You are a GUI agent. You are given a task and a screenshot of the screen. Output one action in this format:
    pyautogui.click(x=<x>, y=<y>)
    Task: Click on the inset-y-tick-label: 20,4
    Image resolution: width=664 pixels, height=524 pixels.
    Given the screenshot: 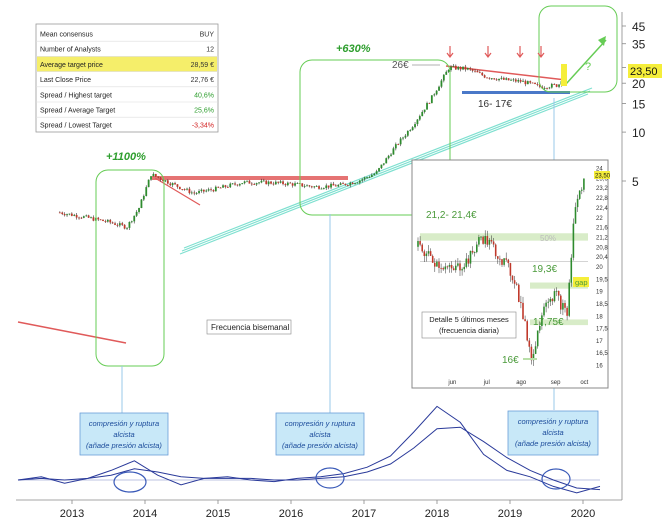 What is the action you would take?
    pyautogui.click(x=602, y=258)
    